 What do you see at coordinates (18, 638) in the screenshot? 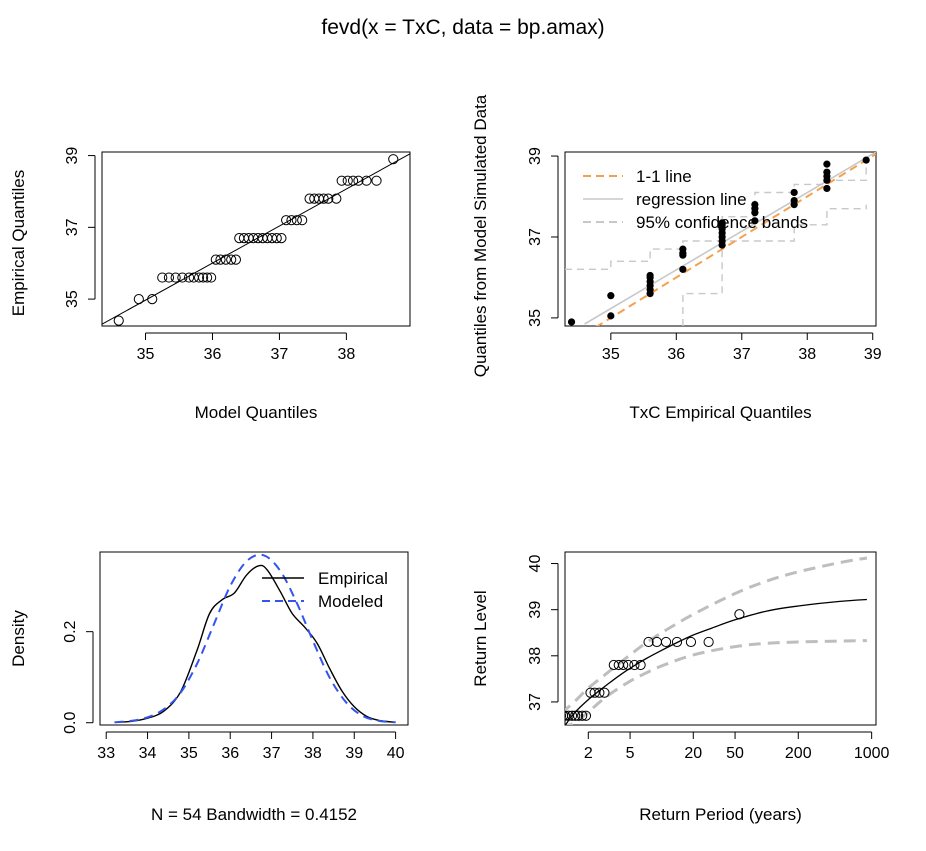
I see `y-axis-label: Density` at bounding box center [18, 638].